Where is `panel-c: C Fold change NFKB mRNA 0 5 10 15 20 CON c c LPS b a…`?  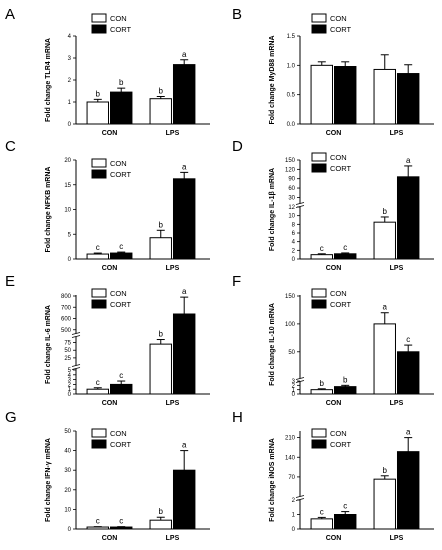
panel-c: C Fold change NFKB mRNA 0 5 10 15 20 CON c c LPS b a… is located at coordinates (107, 205).